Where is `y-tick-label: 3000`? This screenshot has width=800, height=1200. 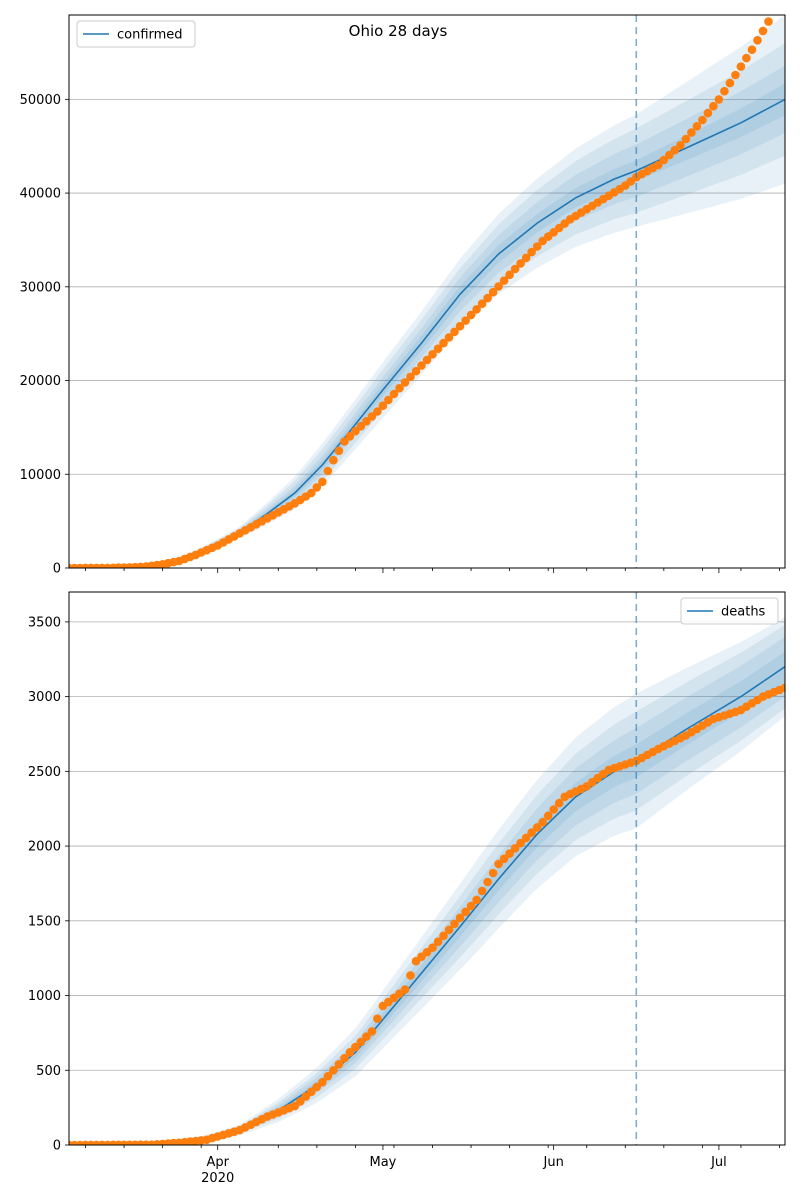
y-tick-label: 3000 is located at coordinates (44, 697).